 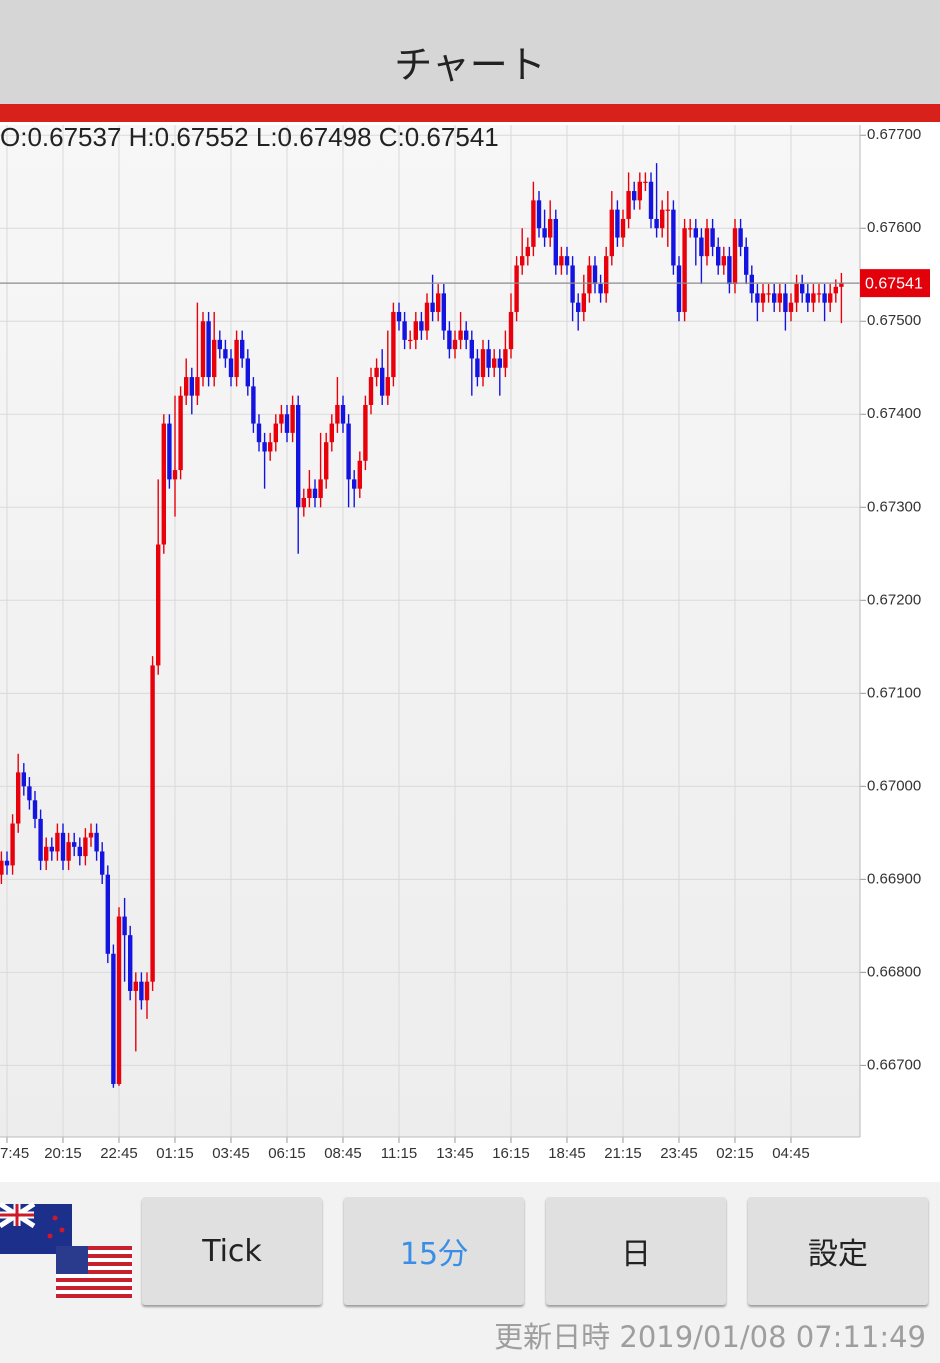 I want to click on y-tick-label: 0.67400, so click(x=894, y=413).